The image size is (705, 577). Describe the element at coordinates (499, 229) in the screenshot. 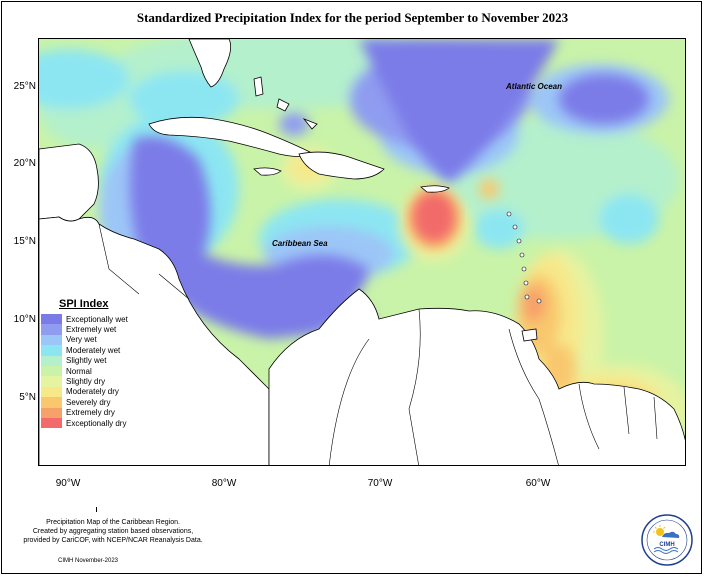

I see `field-moderately-wet-leeward` at that location.